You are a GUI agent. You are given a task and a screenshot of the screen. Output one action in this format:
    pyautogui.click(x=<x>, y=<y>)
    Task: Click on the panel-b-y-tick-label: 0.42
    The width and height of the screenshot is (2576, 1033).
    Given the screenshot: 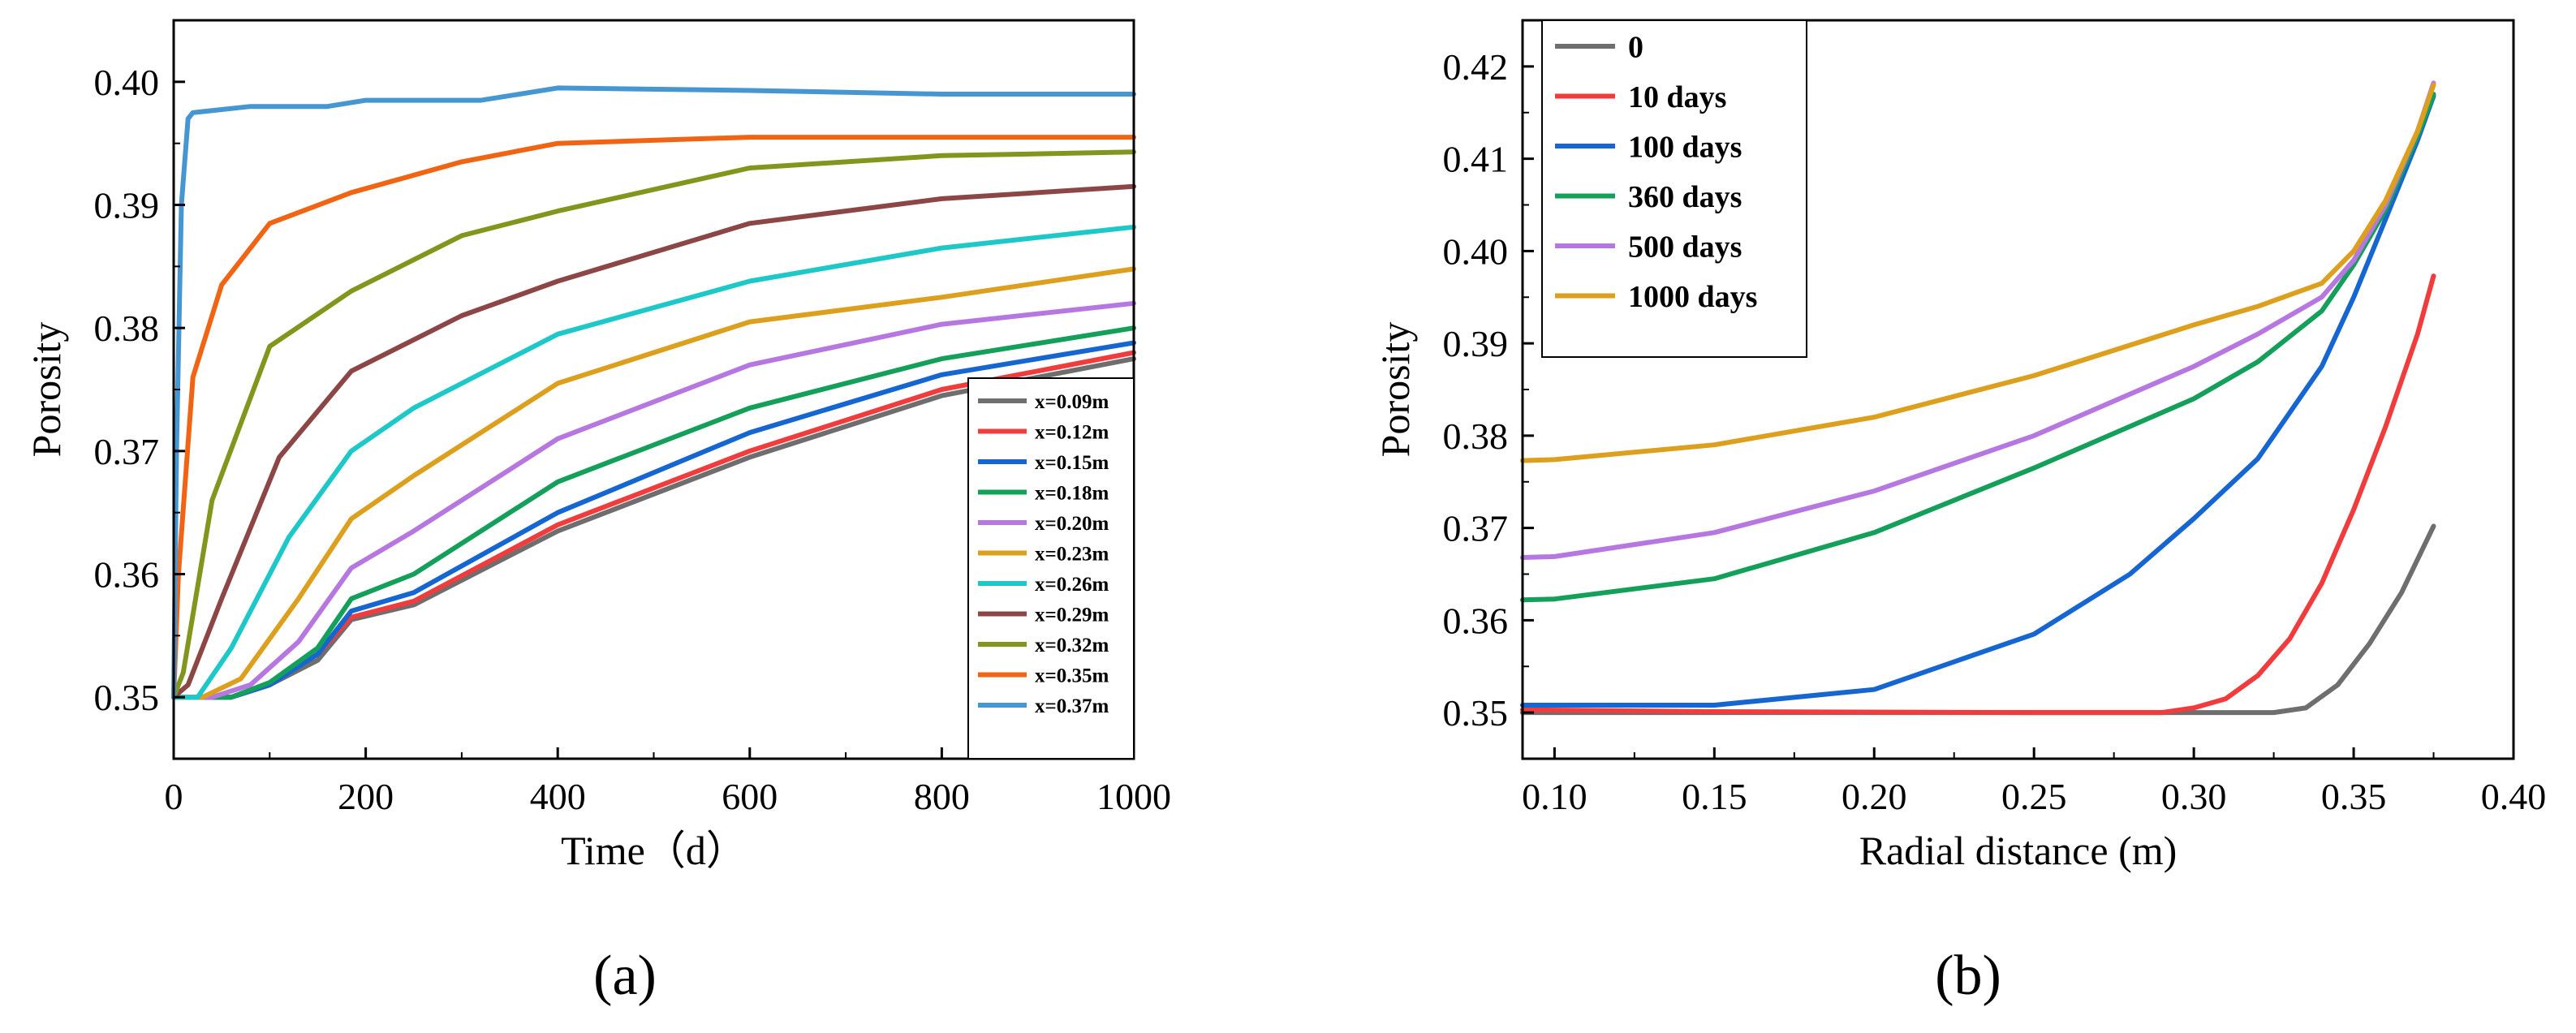 What is the action you would take?
    pyautogui.click(x=1476, y=67)
    